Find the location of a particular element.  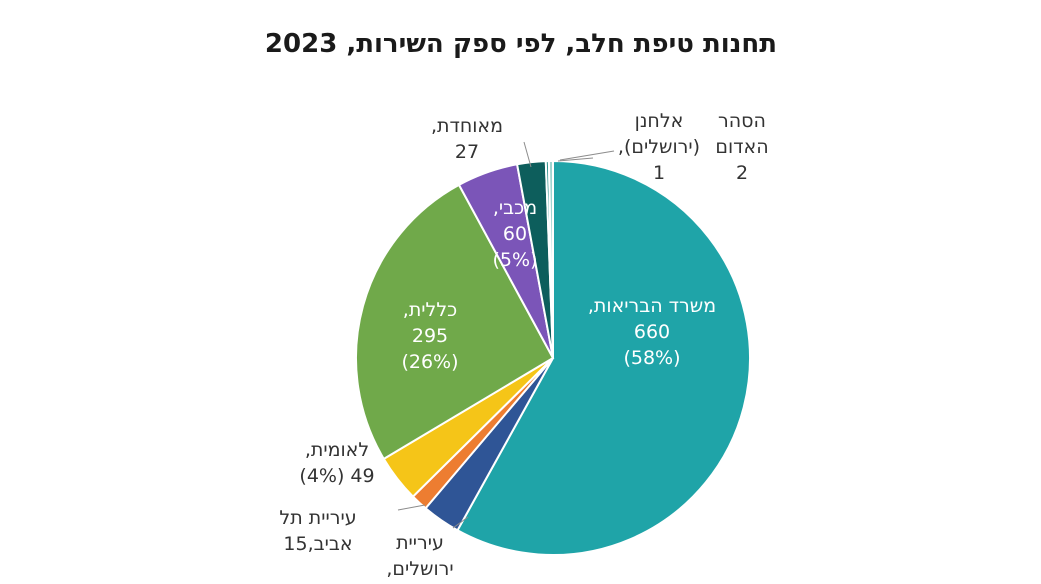

slice-label-line: האדום is located at coordinates (741, 147).